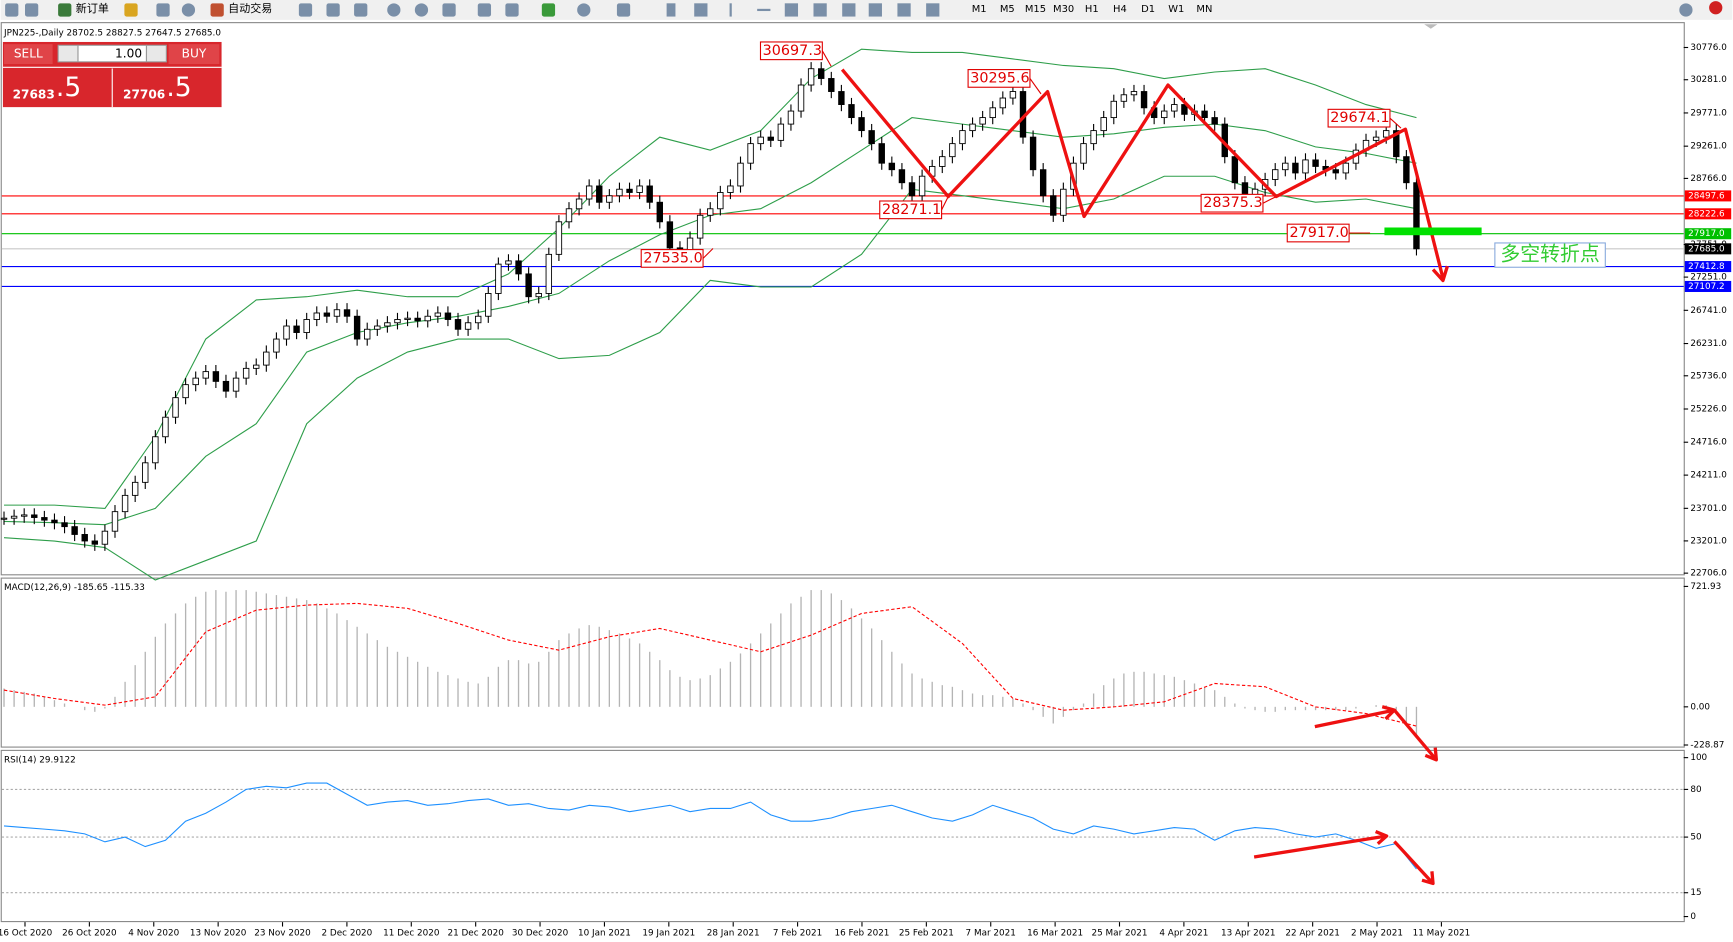 Image resolution: width=1733 pixels, height=942 pixels. What do you see at coordinates (68, 53) in the screenshot?
I see `lot-down` at bounding box center [68, 53].